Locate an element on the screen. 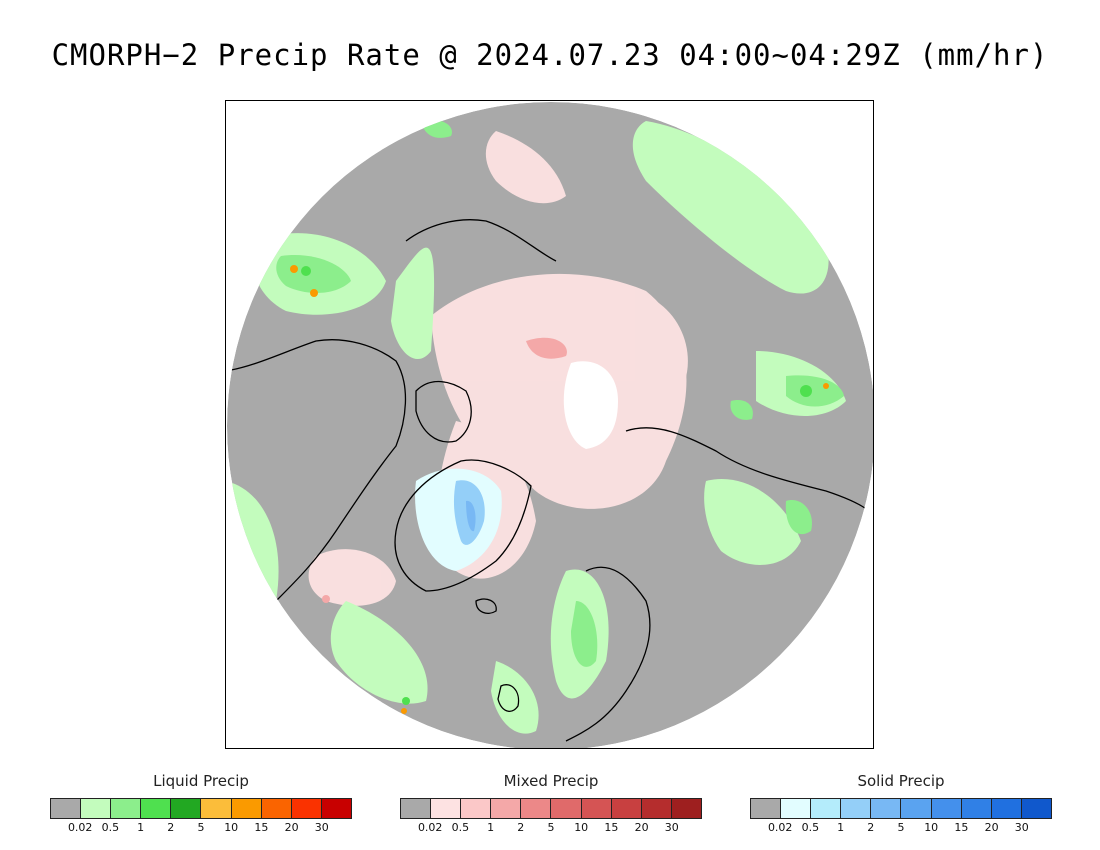  coastline-canadian-archipelago is located at coordinates (443, 411).